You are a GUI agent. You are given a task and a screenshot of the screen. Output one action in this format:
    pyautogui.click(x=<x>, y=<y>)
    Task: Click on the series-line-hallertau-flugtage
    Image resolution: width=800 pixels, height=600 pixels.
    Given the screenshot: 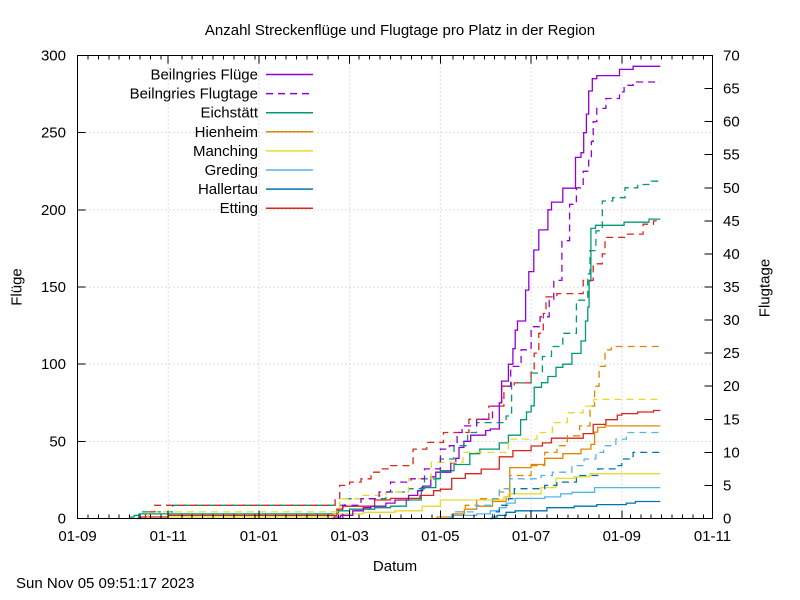 What is the action you would take?
    pyautogui.click(x=575, y=485)
    